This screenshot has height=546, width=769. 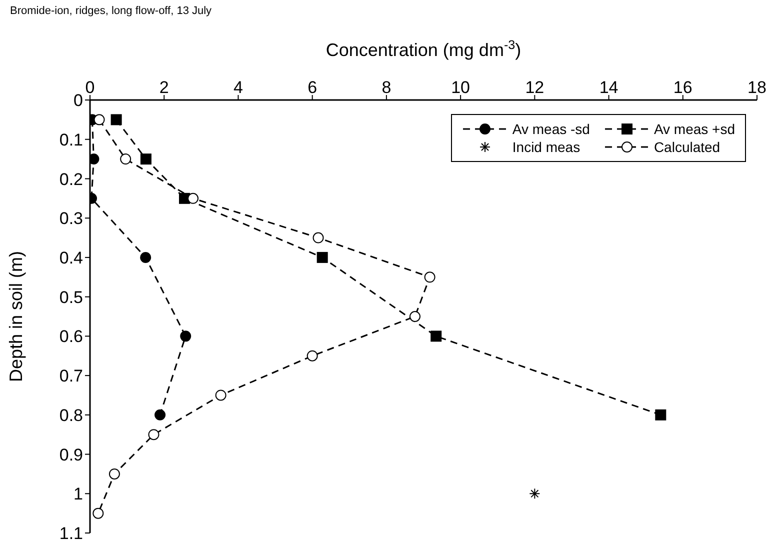 I want to click on legend-label: Av meas +sd, so click(x=694, y=129).